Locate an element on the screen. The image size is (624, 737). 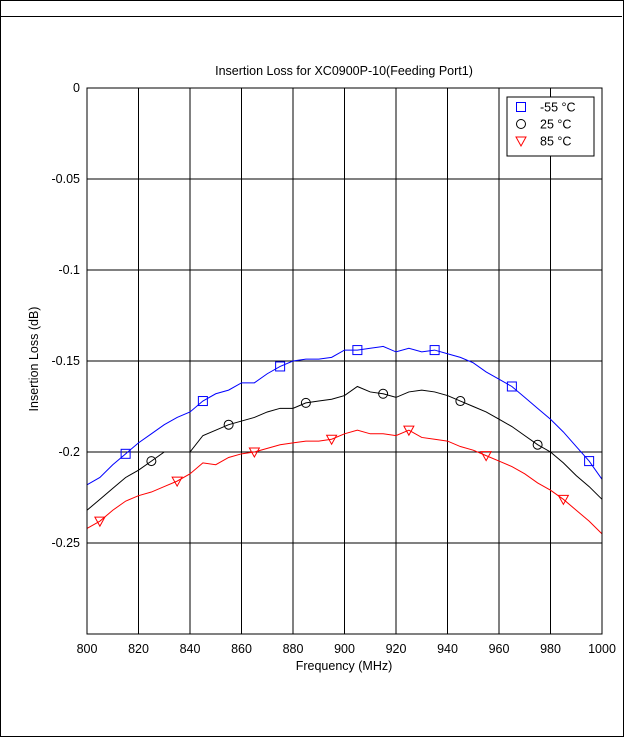
x-tick-label: 900 is located at coordinates (344, 649).